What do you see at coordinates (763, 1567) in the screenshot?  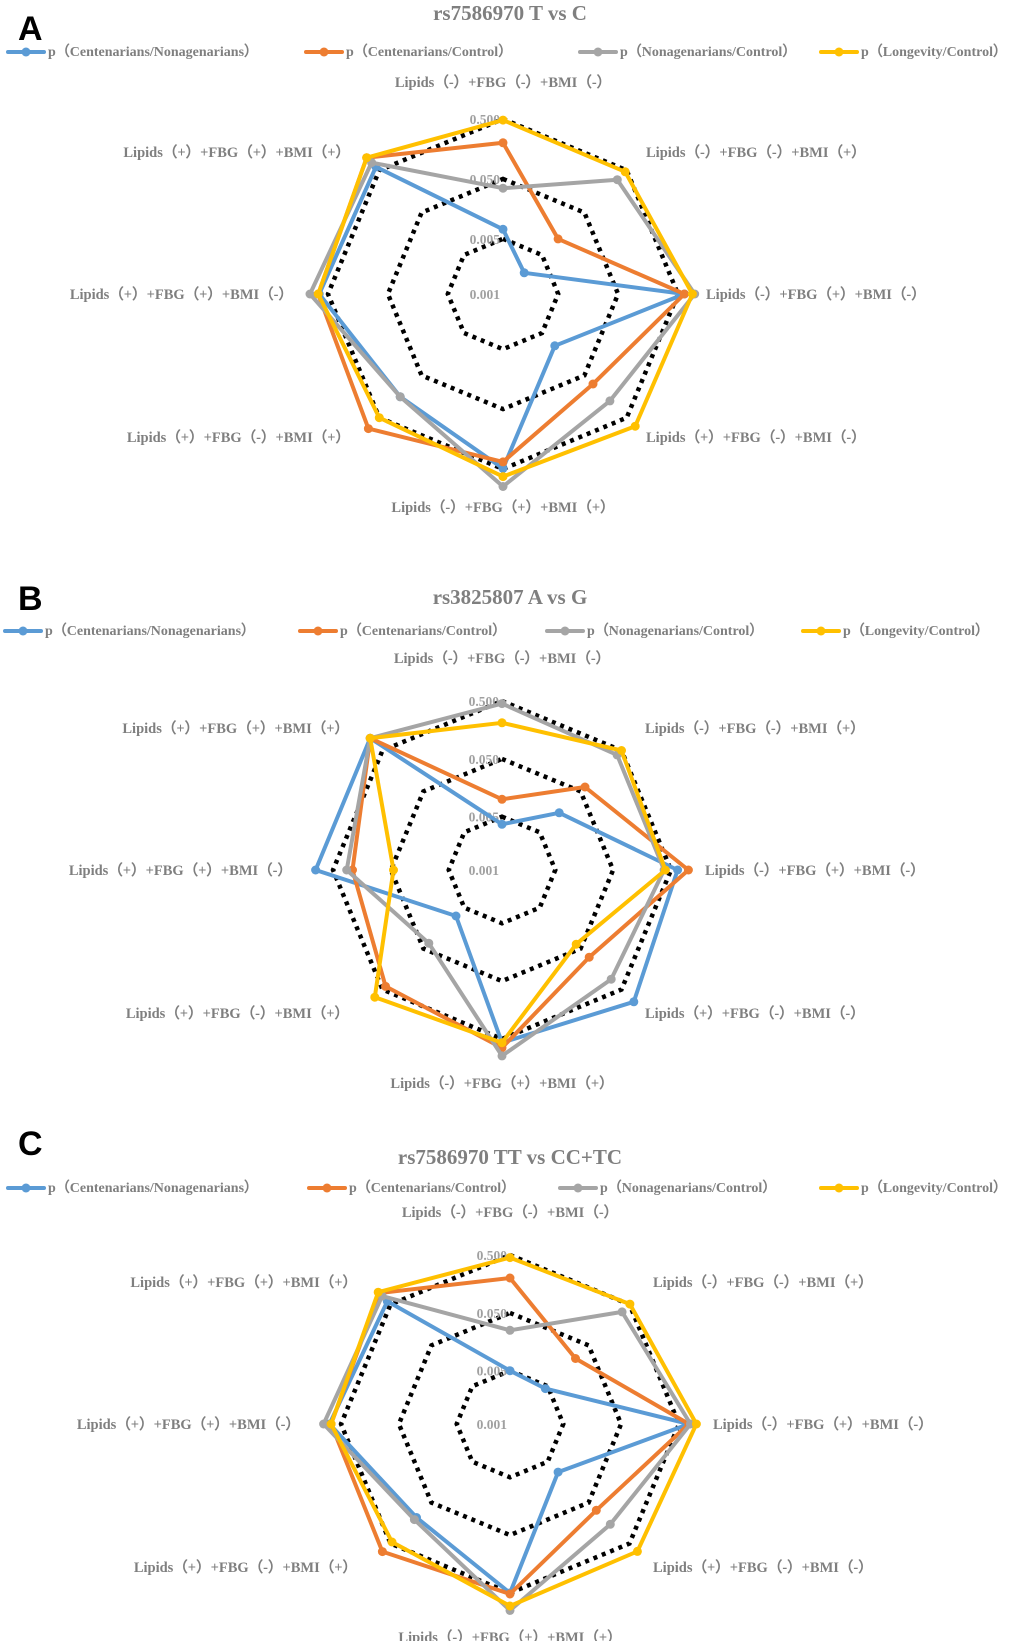 I see `axis-category-label: Lipids（+）+FBG（-）+BMI（-）` at bounding box center [763, 1567].